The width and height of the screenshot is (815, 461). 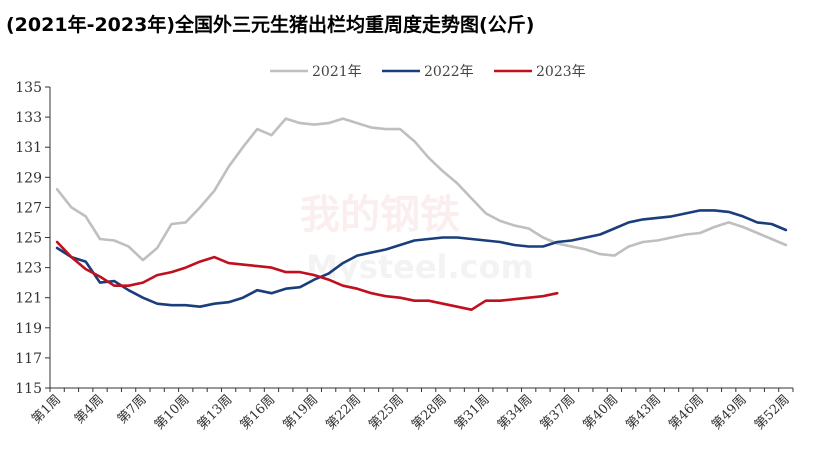 What do you see at coordinates (28, 359) in the screenshot?
I see `y-tick-label: 117` at bounding box center [28, 359].